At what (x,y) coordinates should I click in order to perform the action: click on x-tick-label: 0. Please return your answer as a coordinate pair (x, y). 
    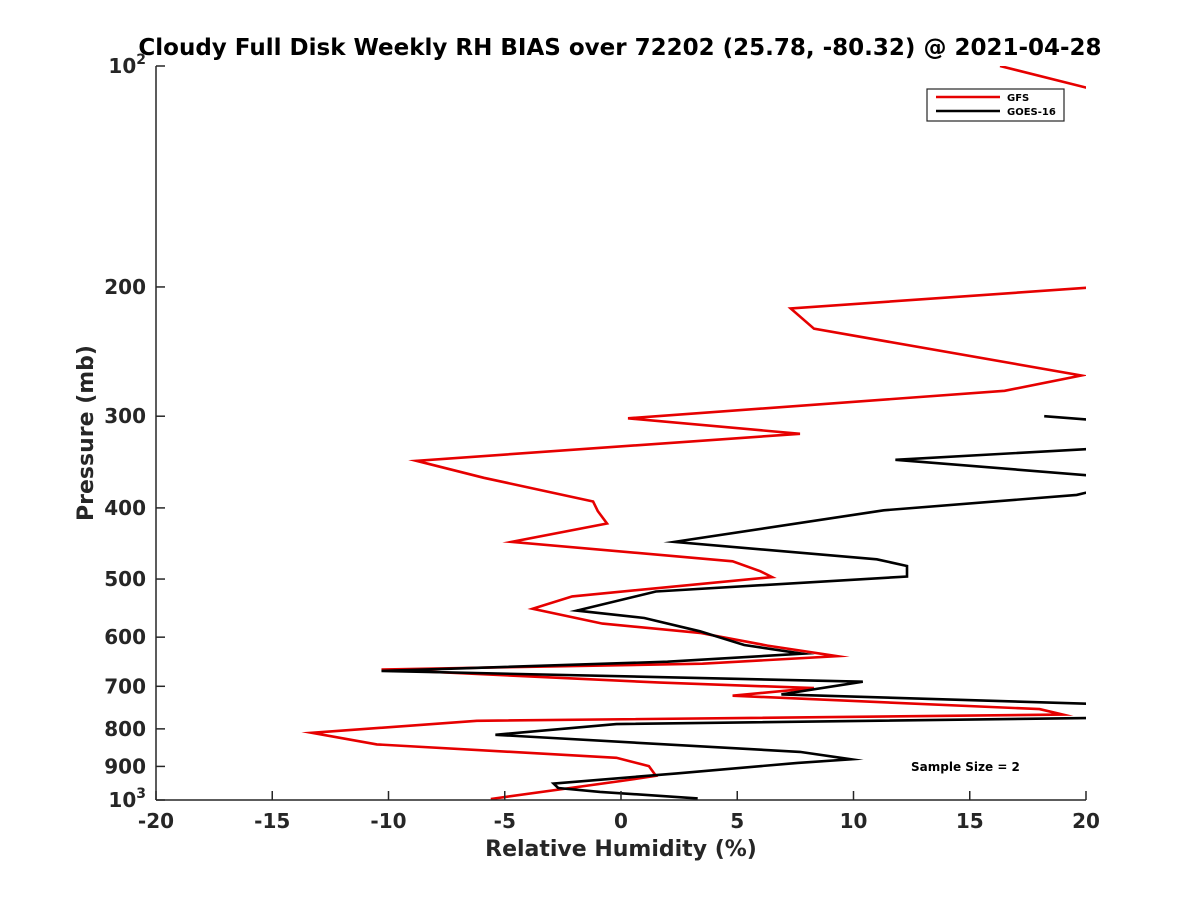
    Looking at the image, I should click on (621, 821).